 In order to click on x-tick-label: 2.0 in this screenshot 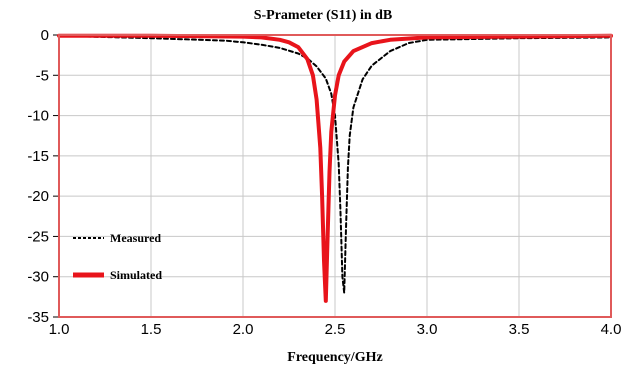, I will do `click(243, 329)`.